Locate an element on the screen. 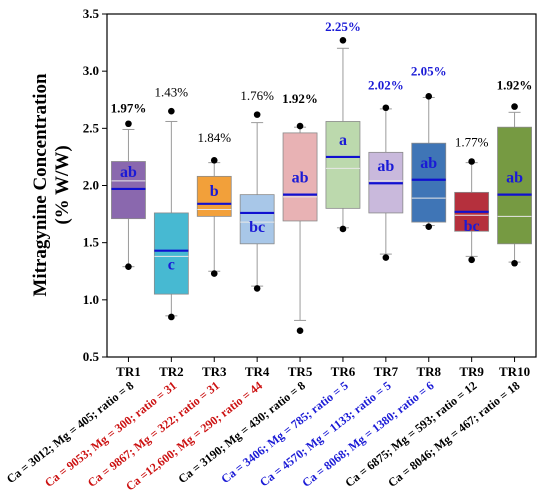  box-group-tr6: a 2.25% is located at coordinates (343, 126).